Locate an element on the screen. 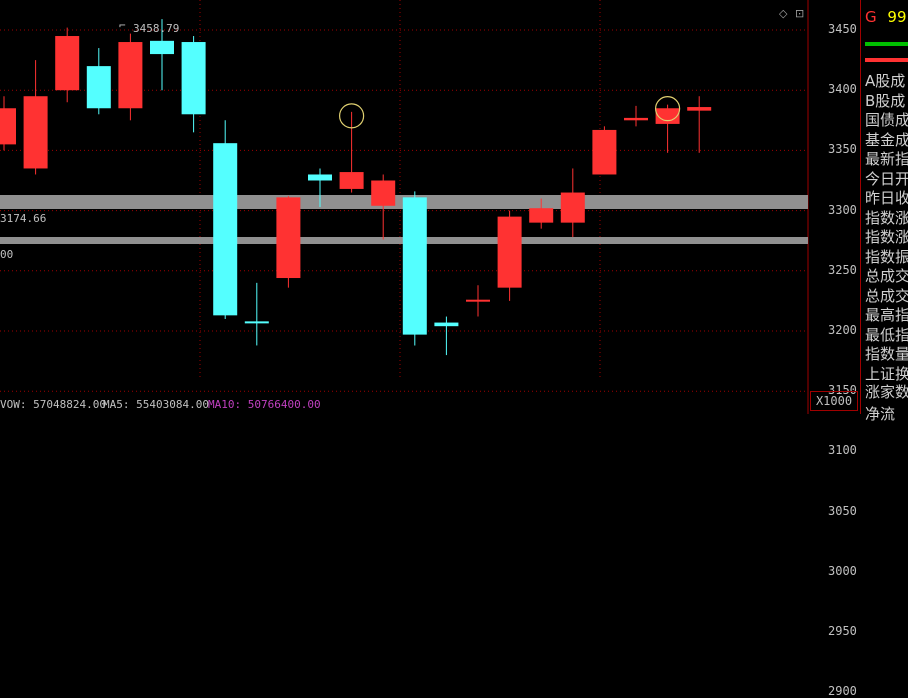 The image size is (908, 698). high-marker-icon: ⌐ is located at coordinates (122, 25).